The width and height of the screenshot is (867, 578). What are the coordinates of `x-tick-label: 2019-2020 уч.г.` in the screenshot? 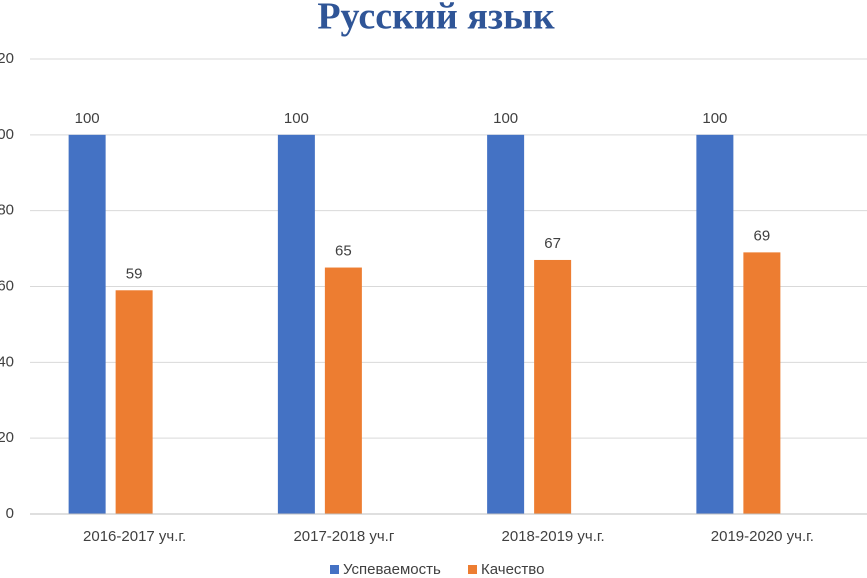 It's located at (762, 536).